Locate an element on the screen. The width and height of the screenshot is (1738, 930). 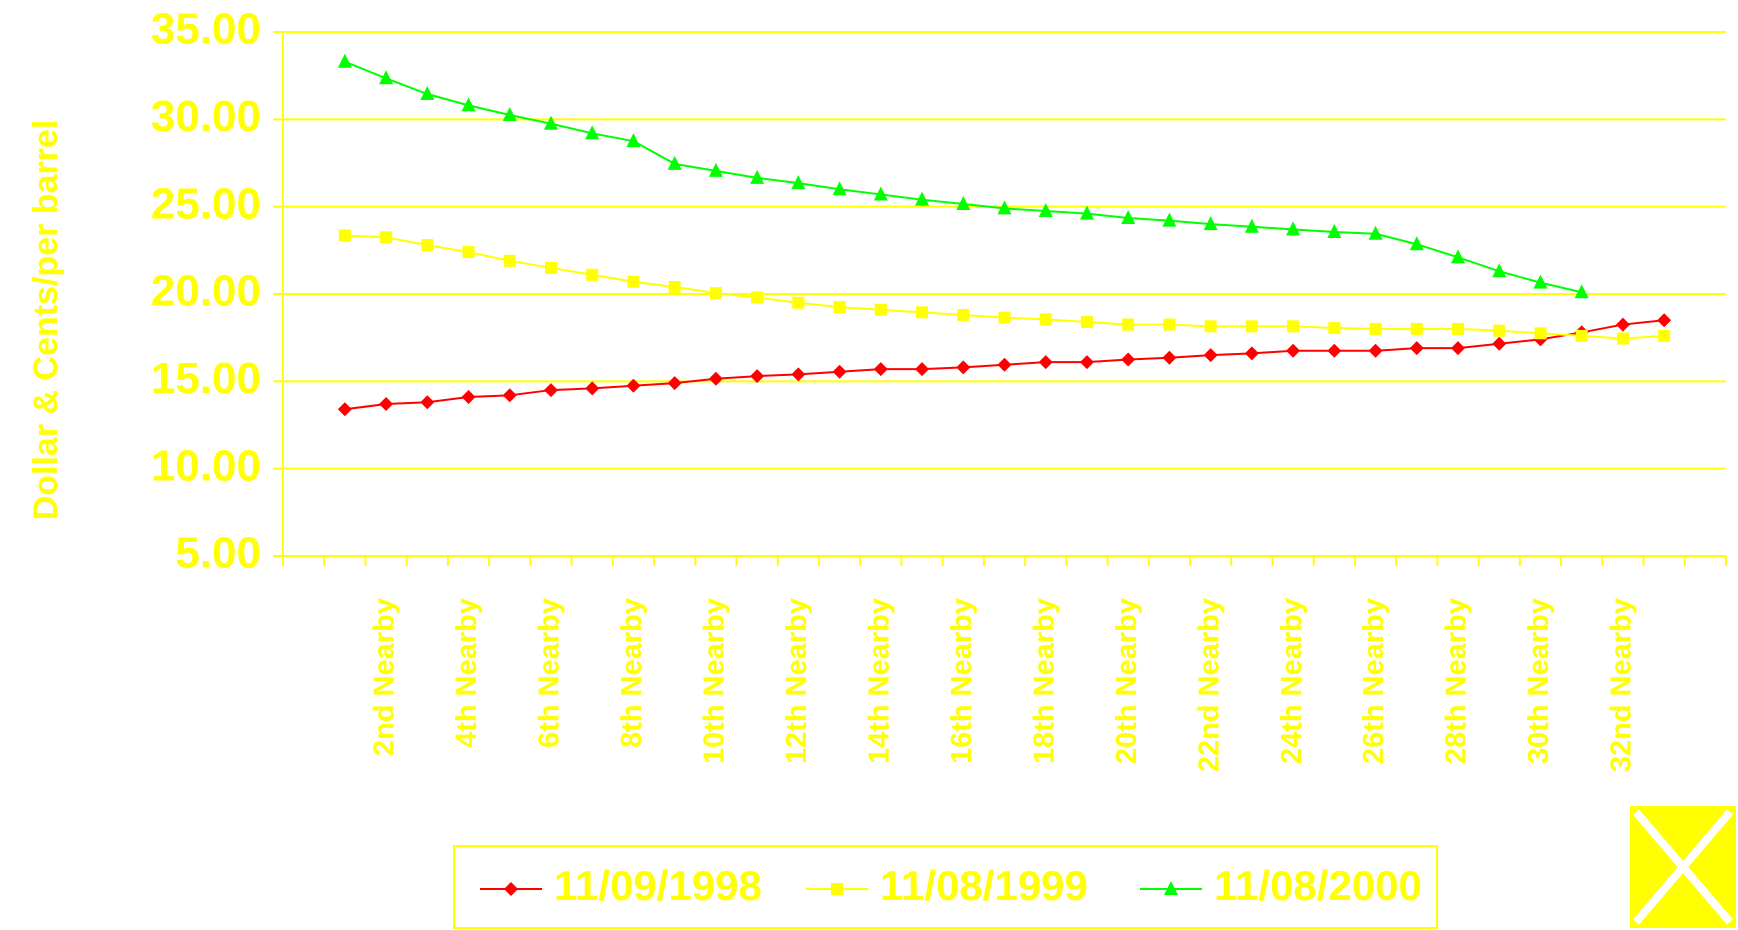
y-tick-label: 15.00 is located at coordinates (206, 378).